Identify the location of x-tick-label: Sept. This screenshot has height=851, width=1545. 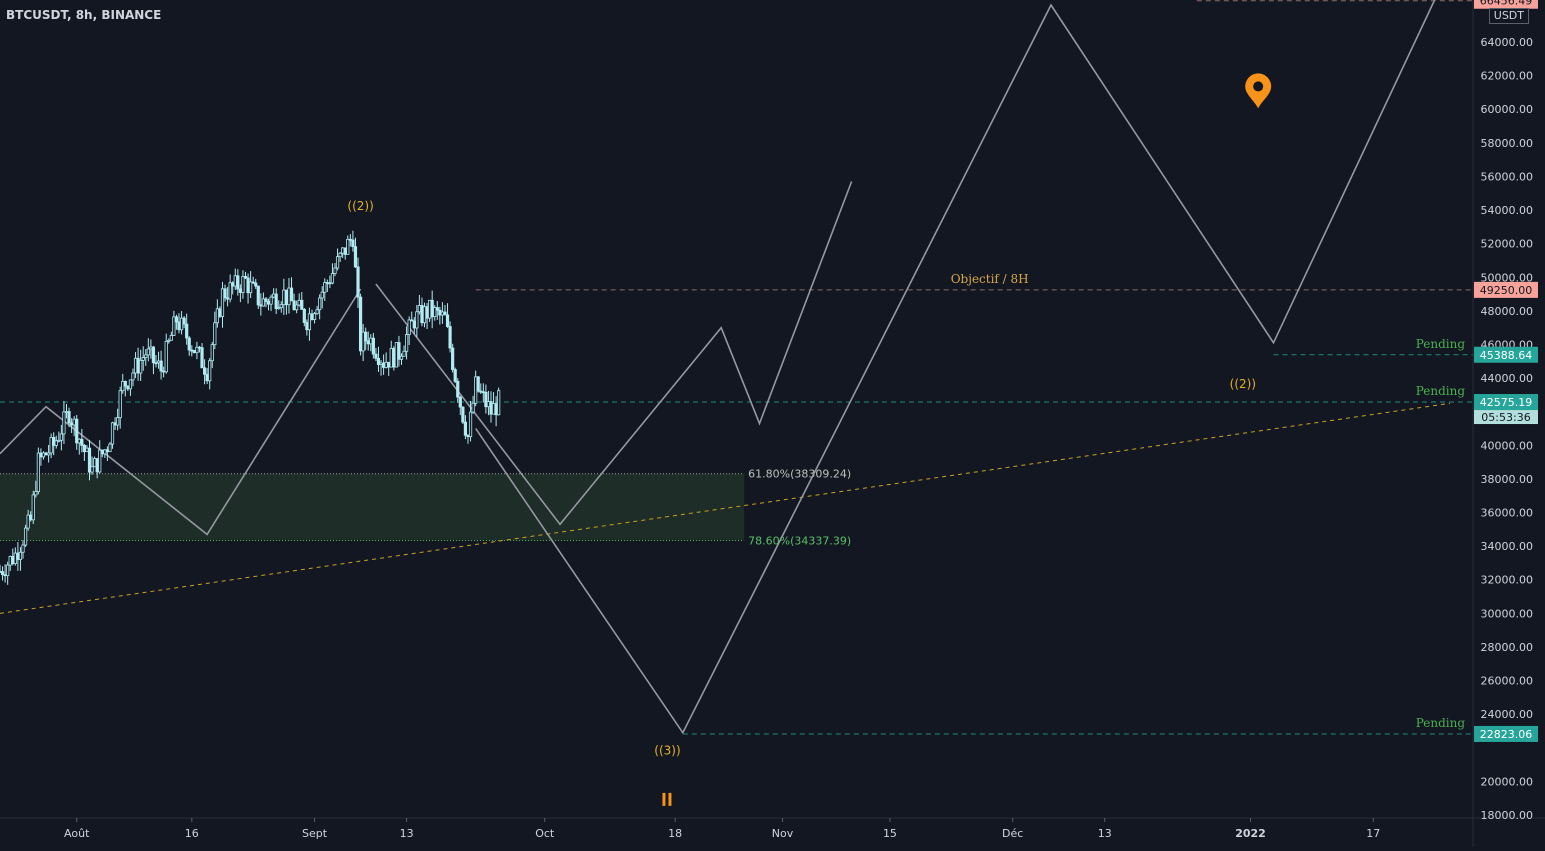
(315, 833).